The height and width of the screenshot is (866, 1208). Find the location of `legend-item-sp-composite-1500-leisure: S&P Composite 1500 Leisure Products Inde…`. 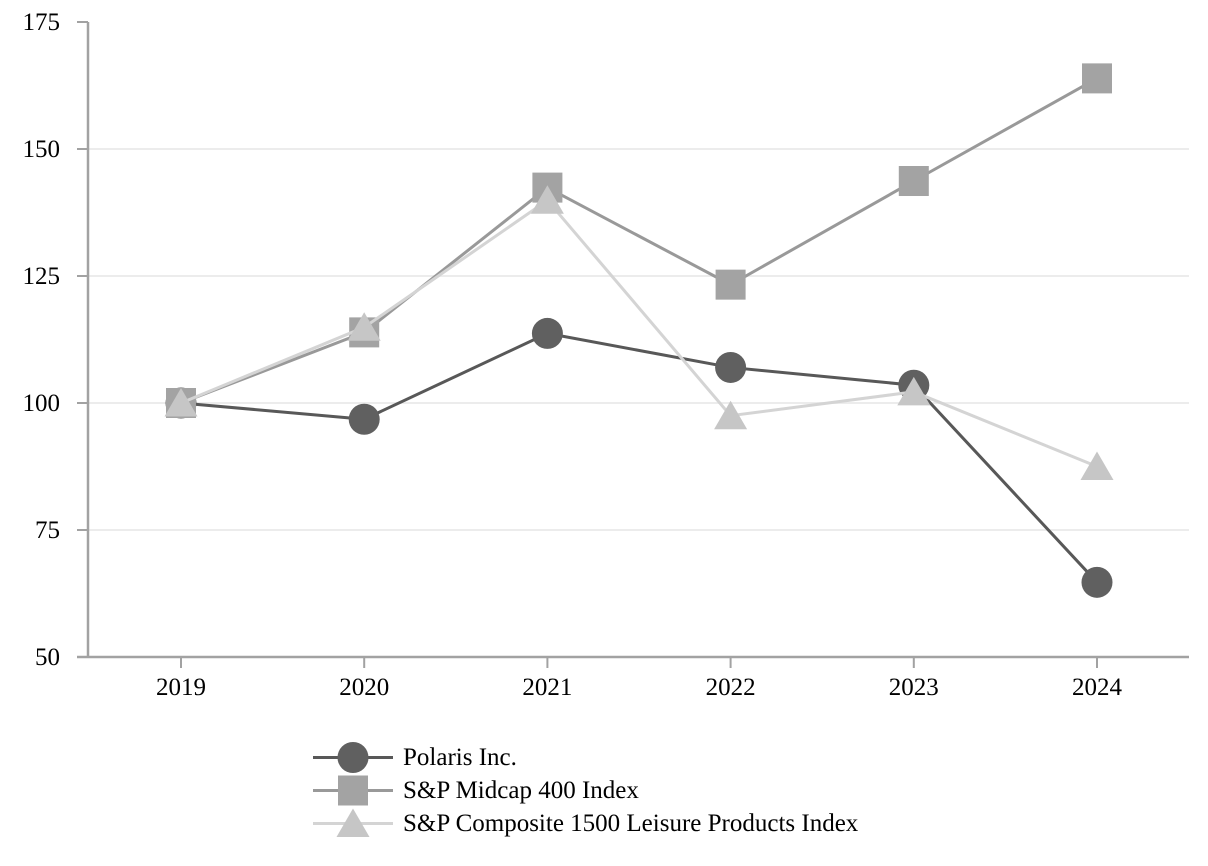

legend-item-sp-composite-1500-leisure: S&P Composite 1500 Leisure Products Inde… is located at coordinates (585, 823).